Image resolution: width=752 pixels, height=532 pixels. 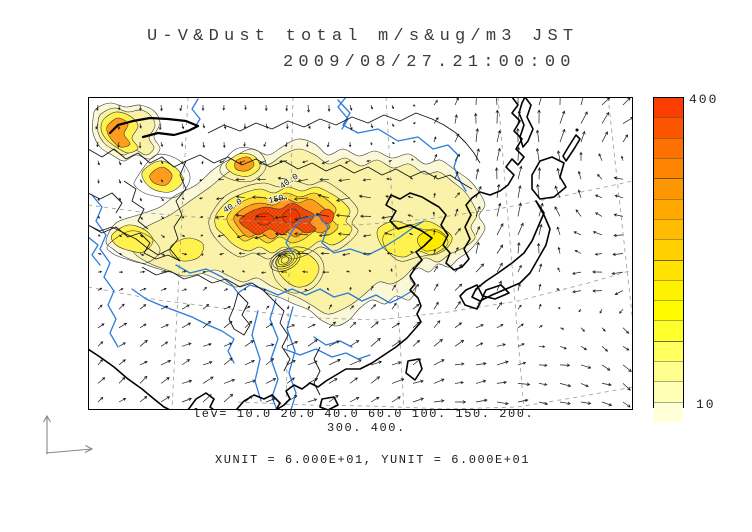 What do you see at coordinates (363, 36) in the screenshot?
I see `chart-title: U-V&Dust total m/s&ug/m3 JST` at bounding box center [363, 36].